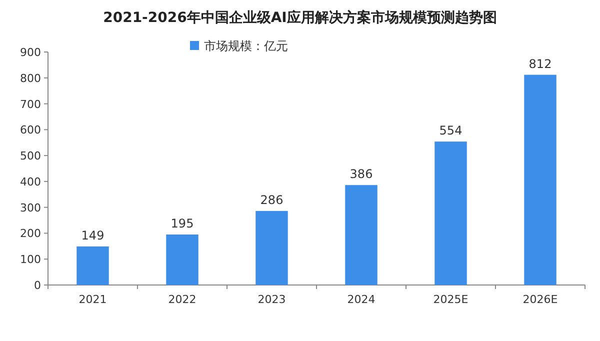 The width and height of the screenshot is (600, 341). What do you see at coordinates (540, 63) in the screenshot?
I see `data-label: 812` at bounding box center [540, 63].